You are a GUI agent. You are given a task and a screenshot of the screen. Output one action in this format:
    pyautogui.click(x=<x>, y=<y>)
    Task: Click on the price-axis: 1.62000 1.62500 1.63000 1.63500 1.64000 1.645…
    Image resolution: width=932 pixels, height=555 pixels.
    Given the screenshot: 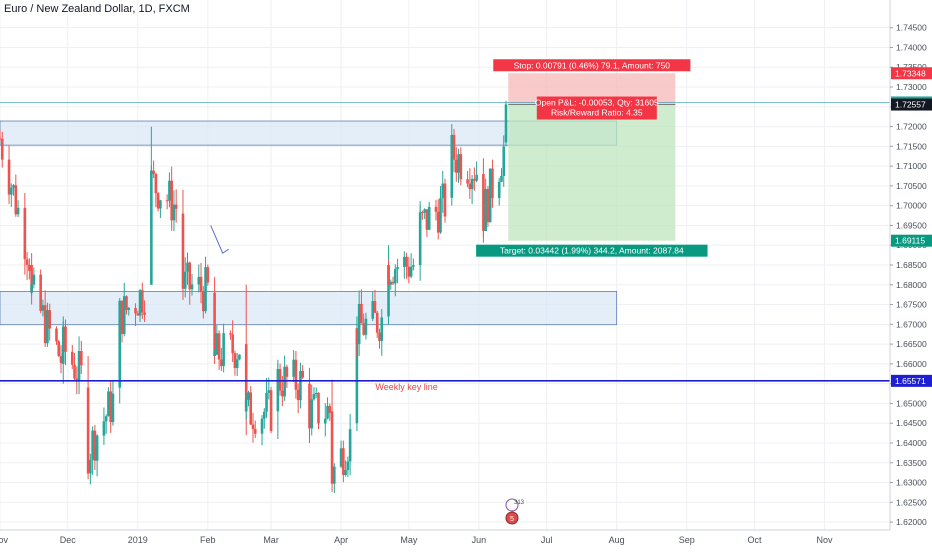 What is the action you would take?
    pyautogui.click(x=908, y=265)
    